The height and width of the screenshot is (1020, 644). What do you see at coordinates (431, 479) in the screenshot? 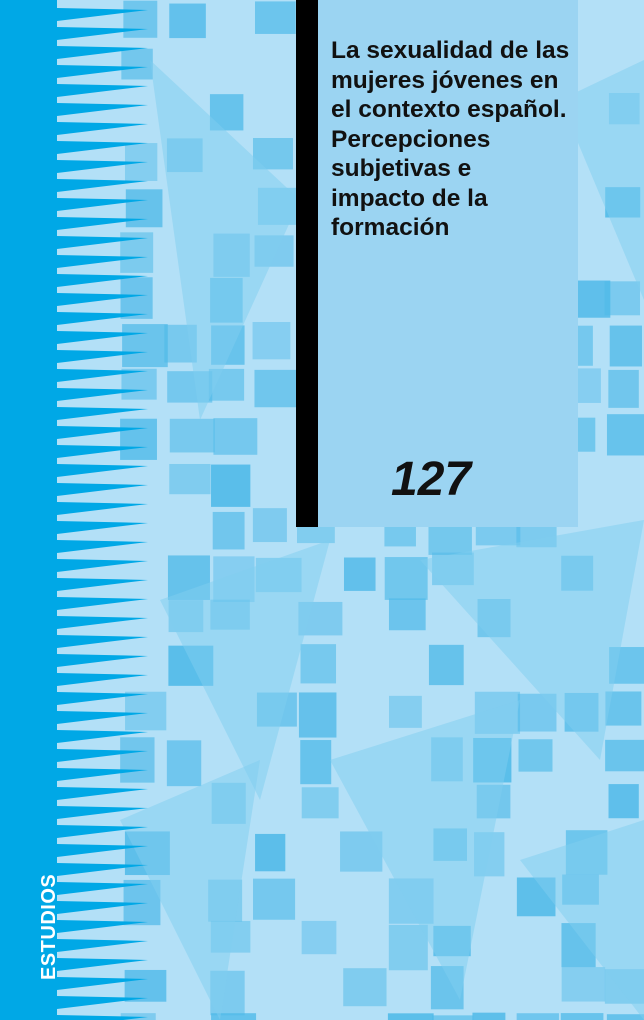
I see `volume-number: 127` at bounding box center [431, 479].